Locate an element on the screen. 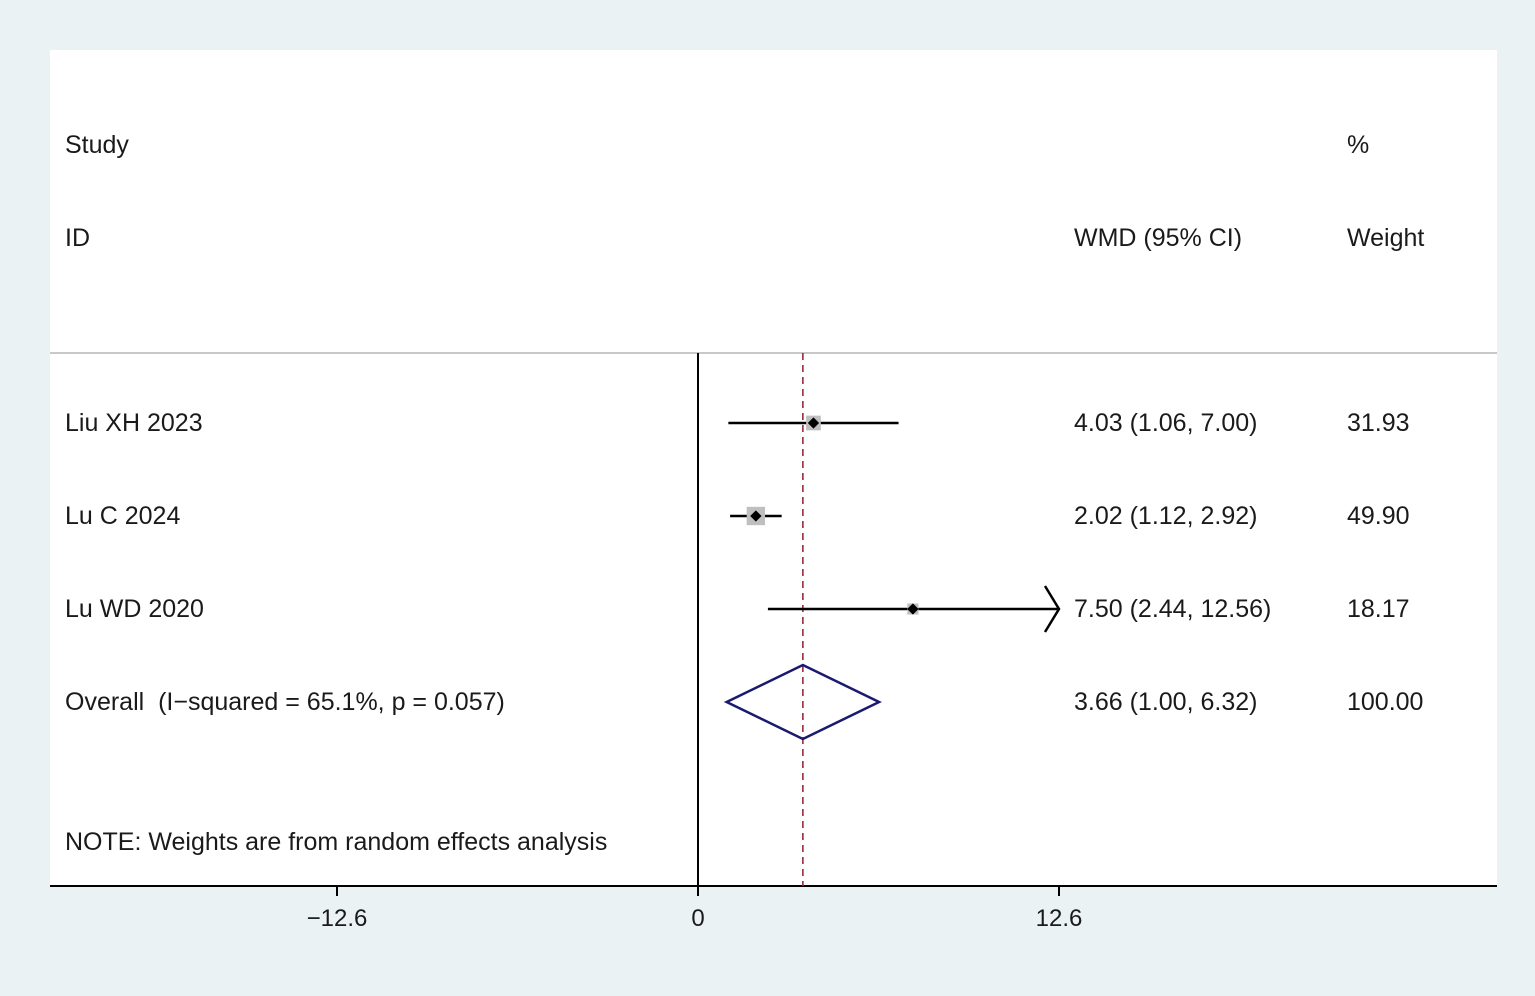  study-ci-2: 2.02 (1.12, 2.92) is located at coordinates (1166, 516).